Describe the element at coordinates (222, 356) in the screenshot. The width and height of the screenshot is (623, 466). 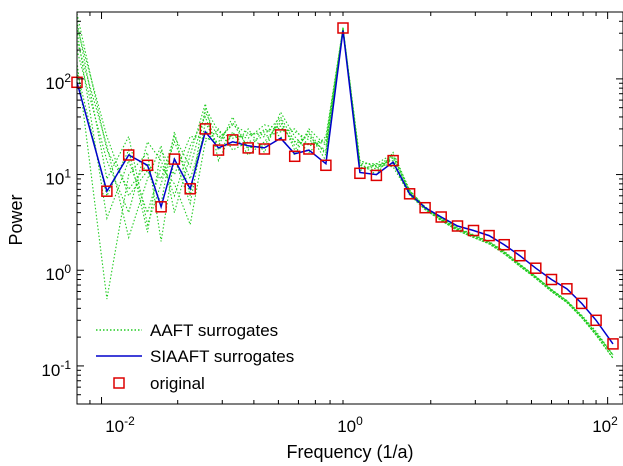
I see `legend-siaaft-label: SIAAFT surrogates` at that location.